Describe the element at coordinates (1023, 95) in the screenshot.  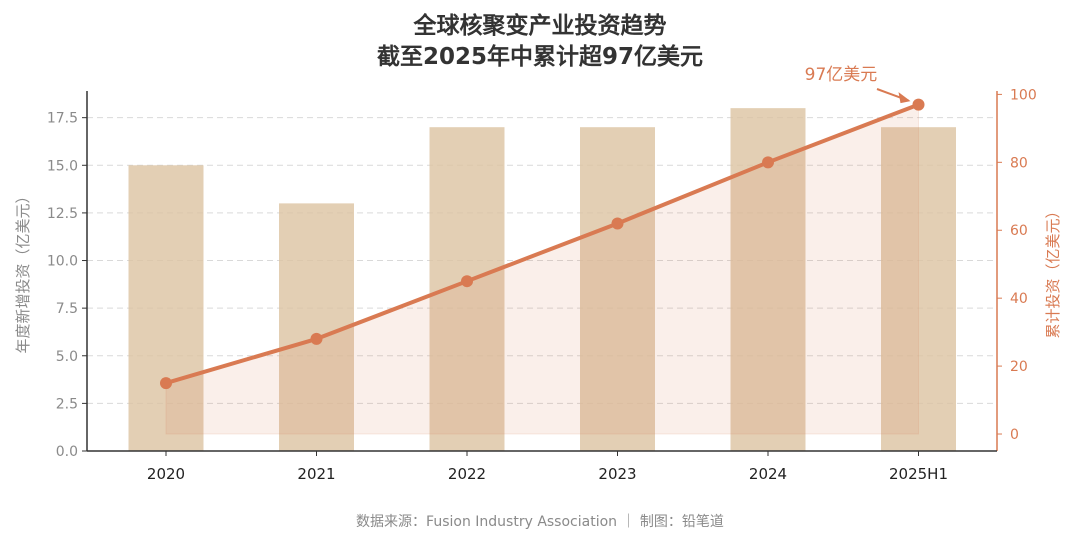
I see `y-right-tick-label: 100` at that location.